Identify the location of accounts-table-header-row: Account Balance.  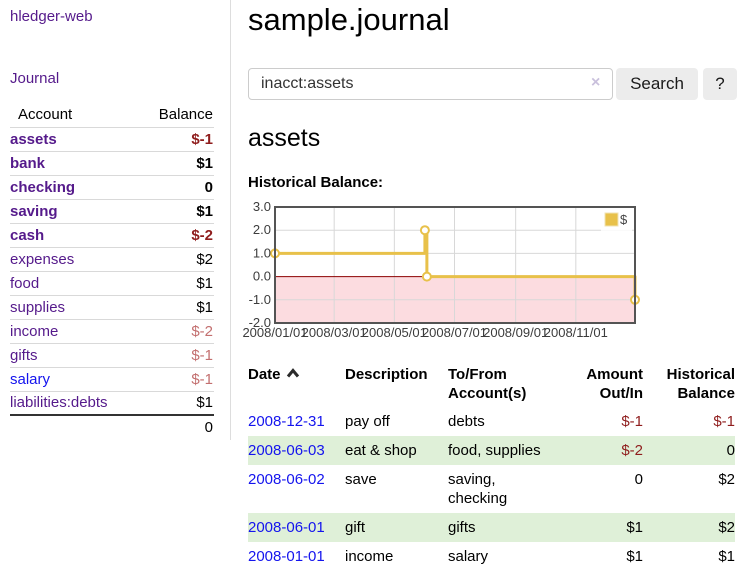
(112, 115).